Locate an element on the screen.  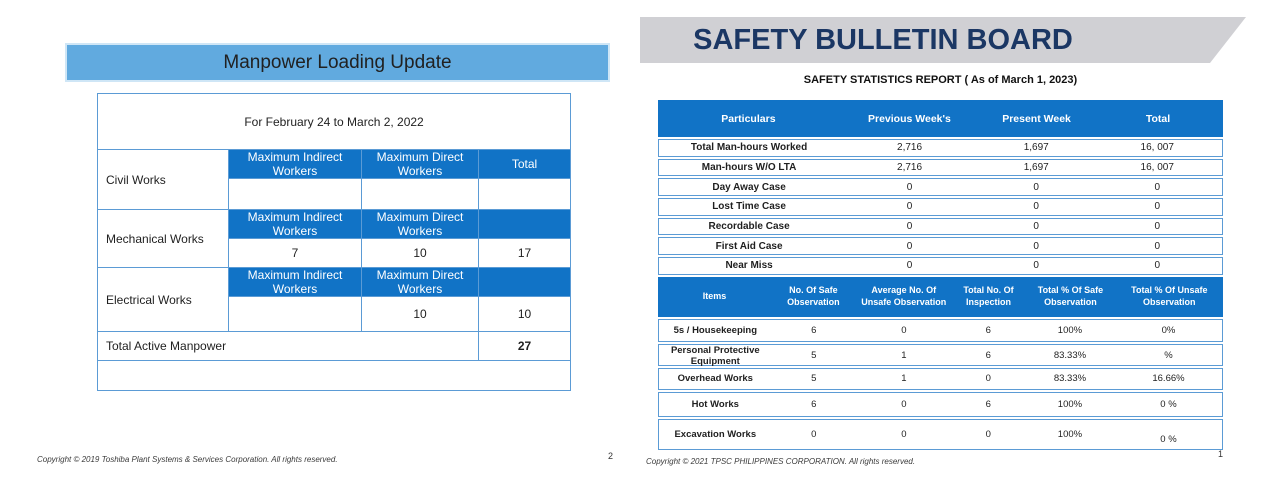
table-row: Total Active Manpower 27 is located at coordinates (334, 346).